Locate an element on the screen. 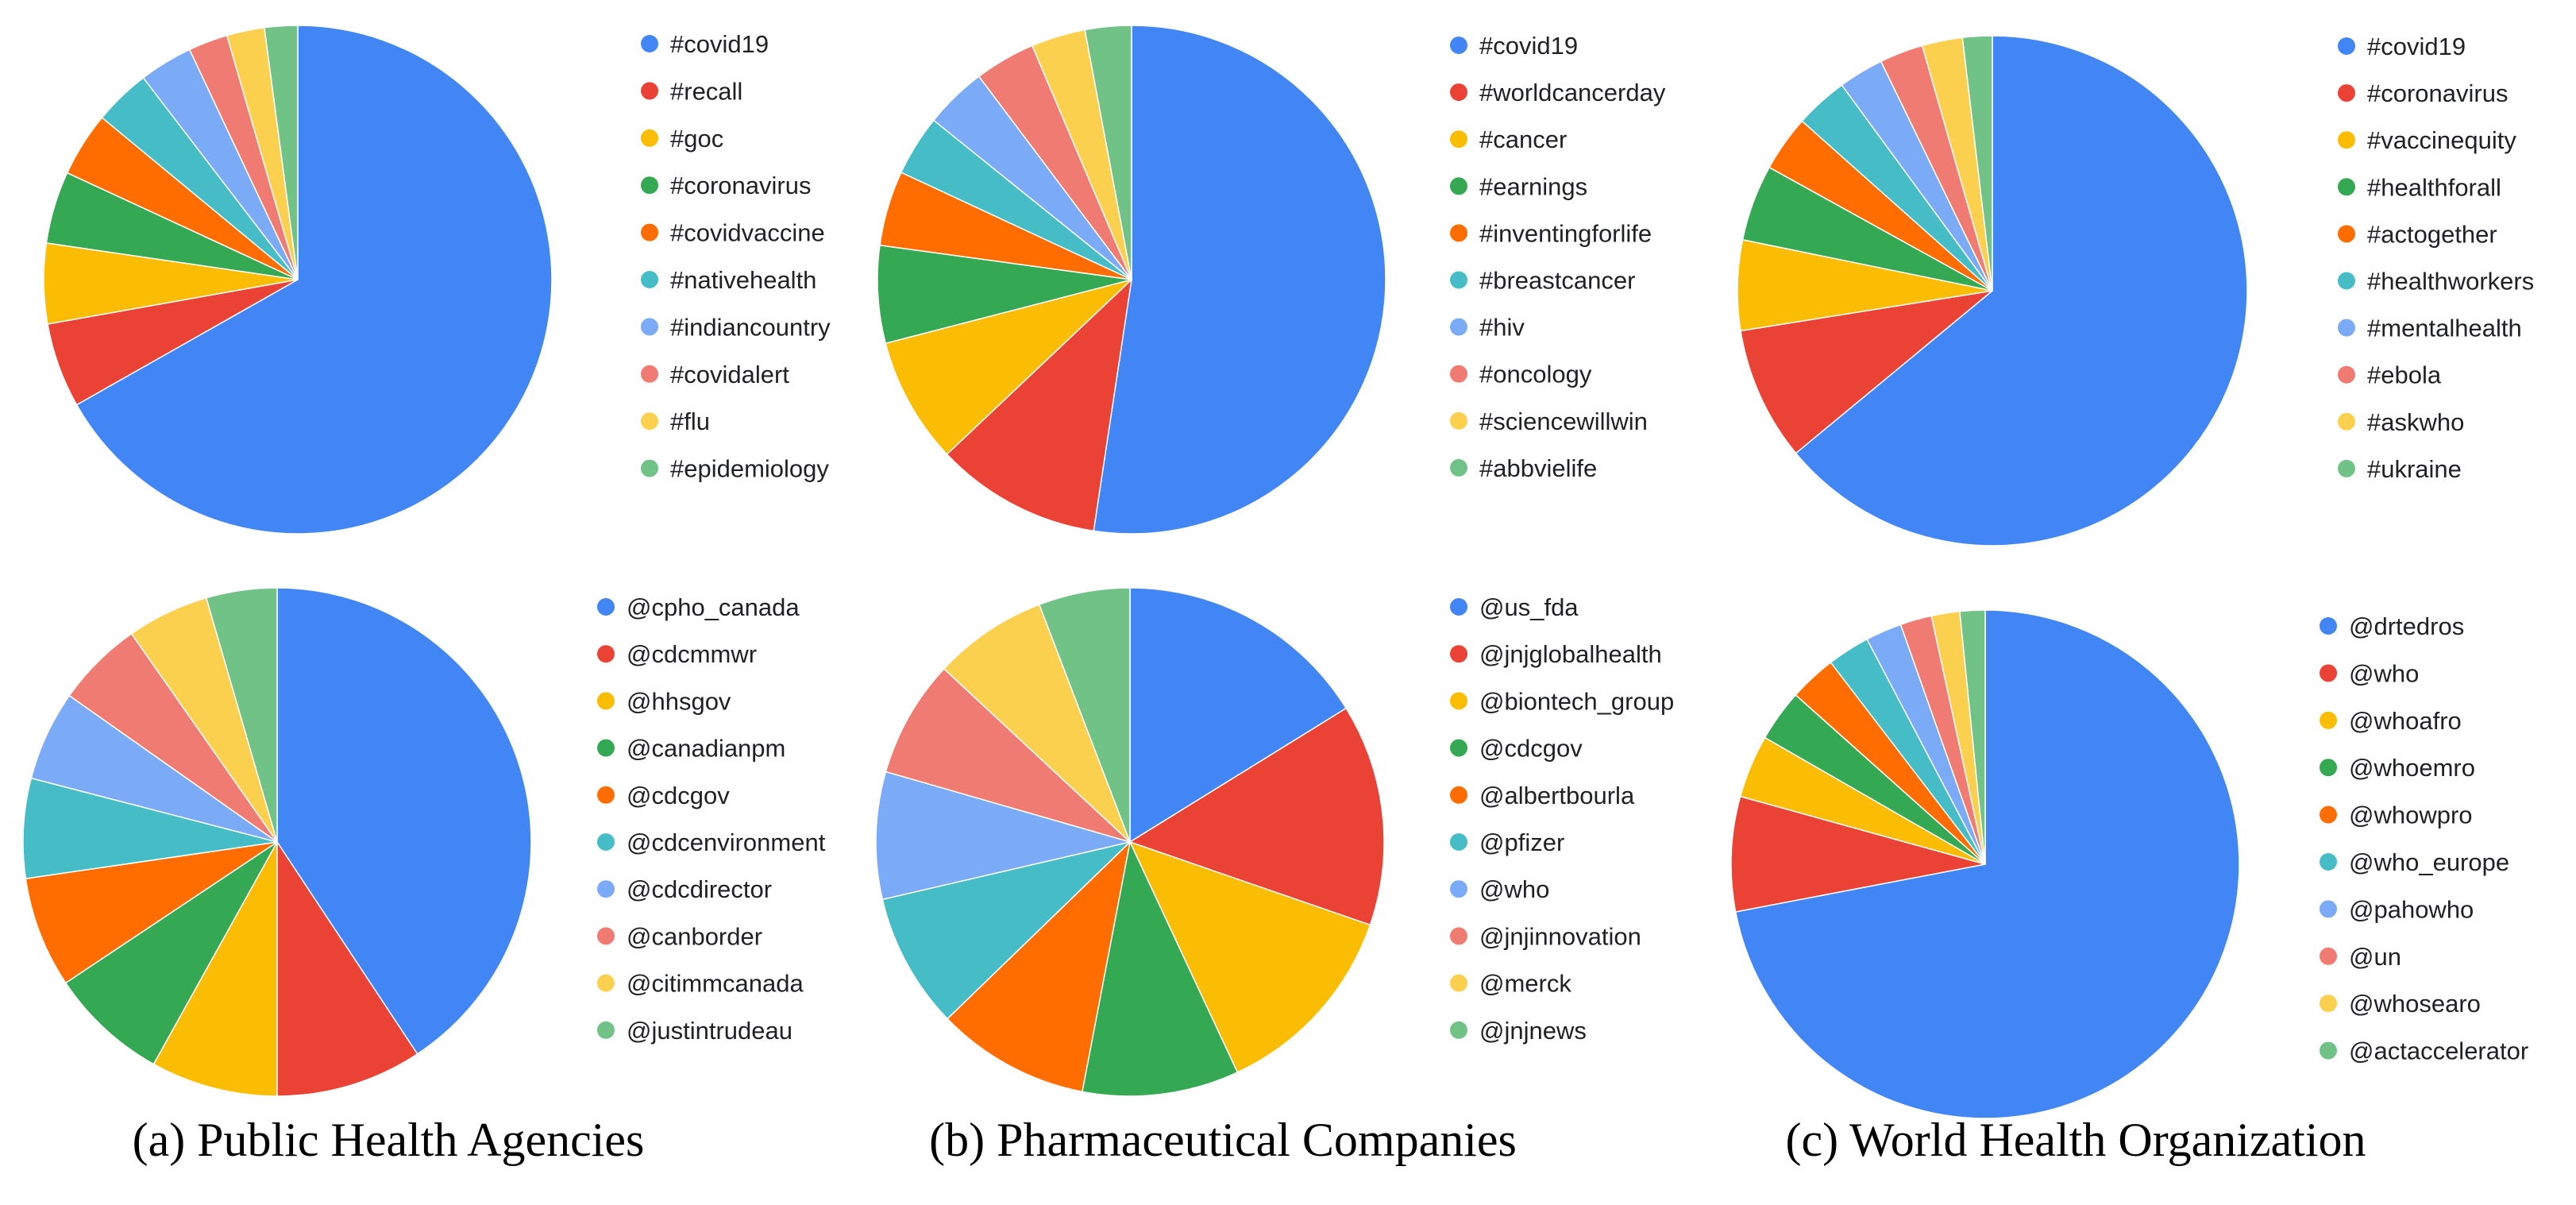  legend-label: #ebola is located at coordinates (2404, 375).